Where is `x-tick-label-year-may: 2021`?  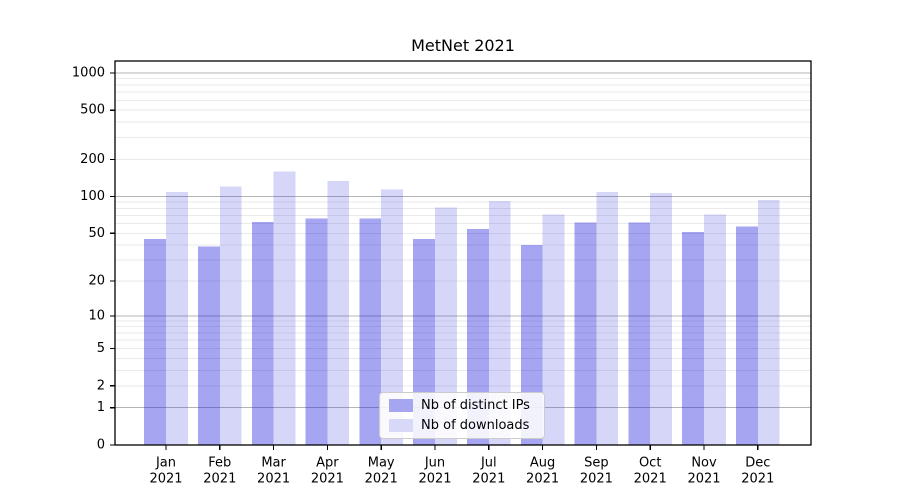
x-tick-label-year-may: 2021 is located at coordinates (381, 479).